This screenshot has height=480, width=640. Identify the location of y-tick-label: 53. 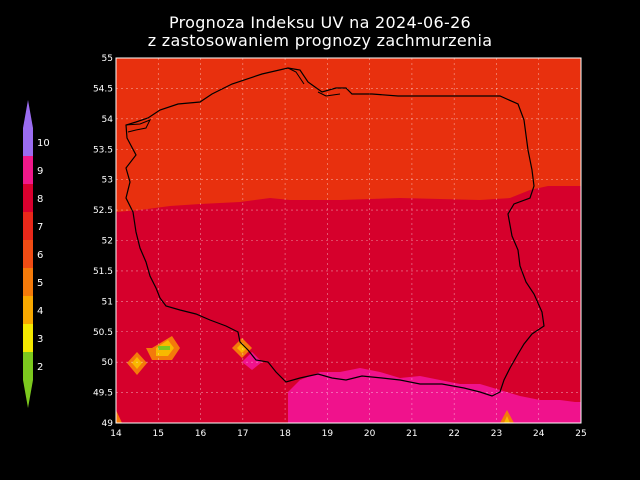
(107, 181).